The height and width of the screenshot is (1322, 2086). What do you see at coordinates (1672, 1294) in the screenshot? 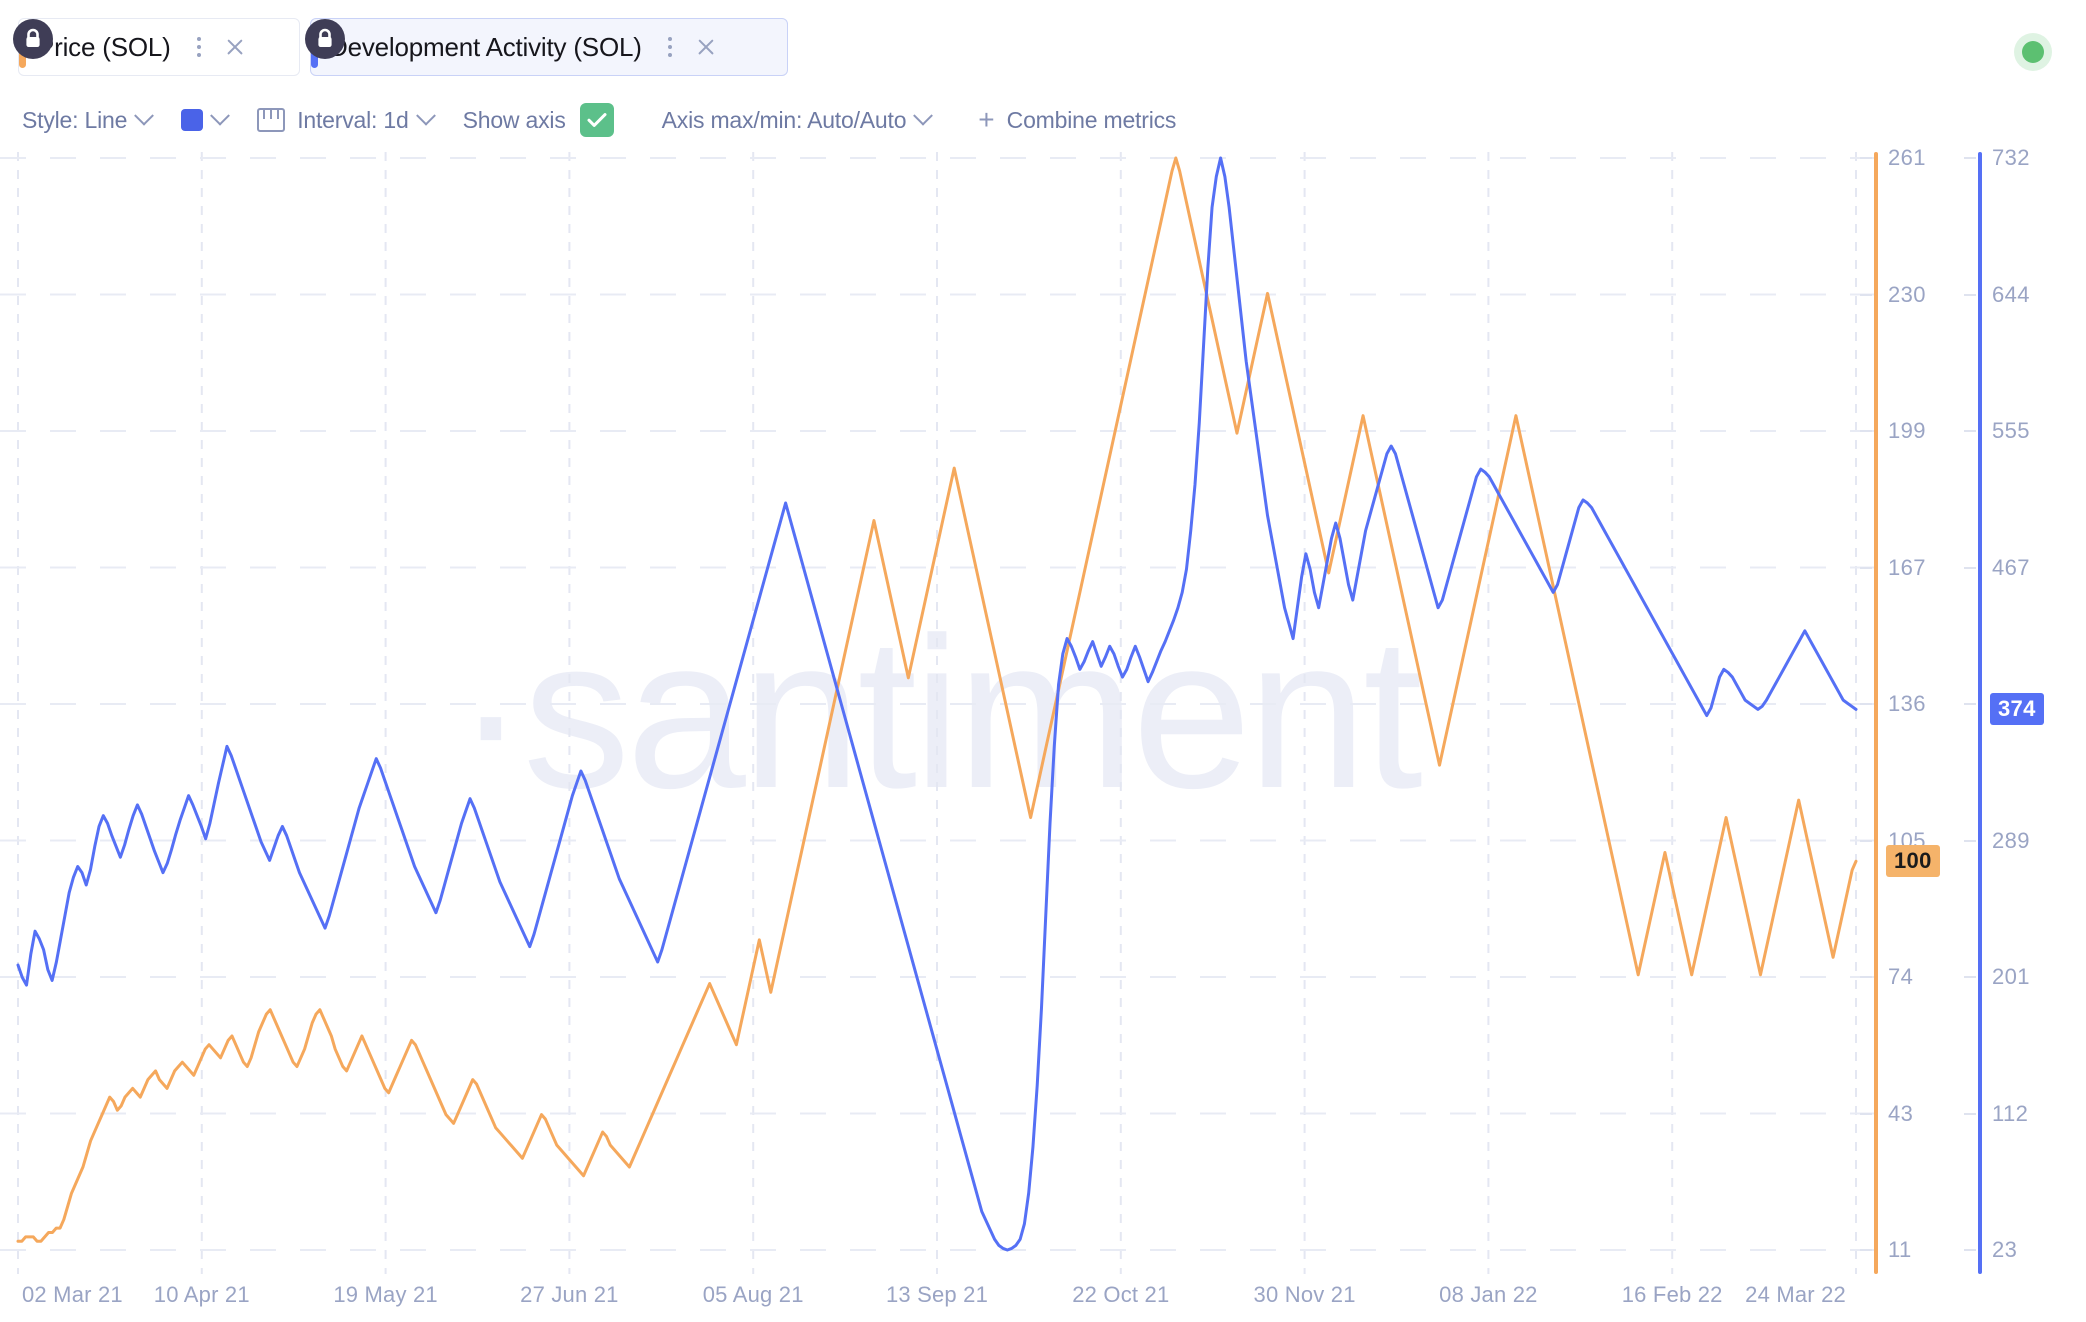
I see `x-axis-tick-label: 16 Feb 22` at bounding box center [1672, 1294].